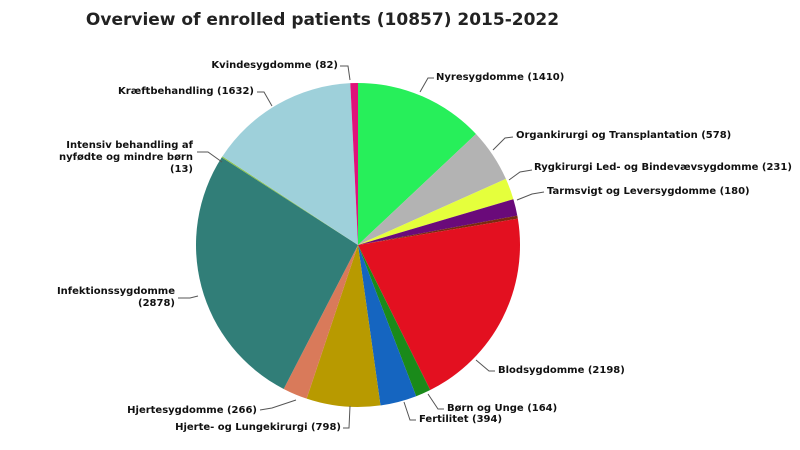  What do you see at coordinates (115, 297) in the screenshot?
I see `label-infektionssygdomme: Infektionssygdomme (2878)` at bounding box center [115, 297].